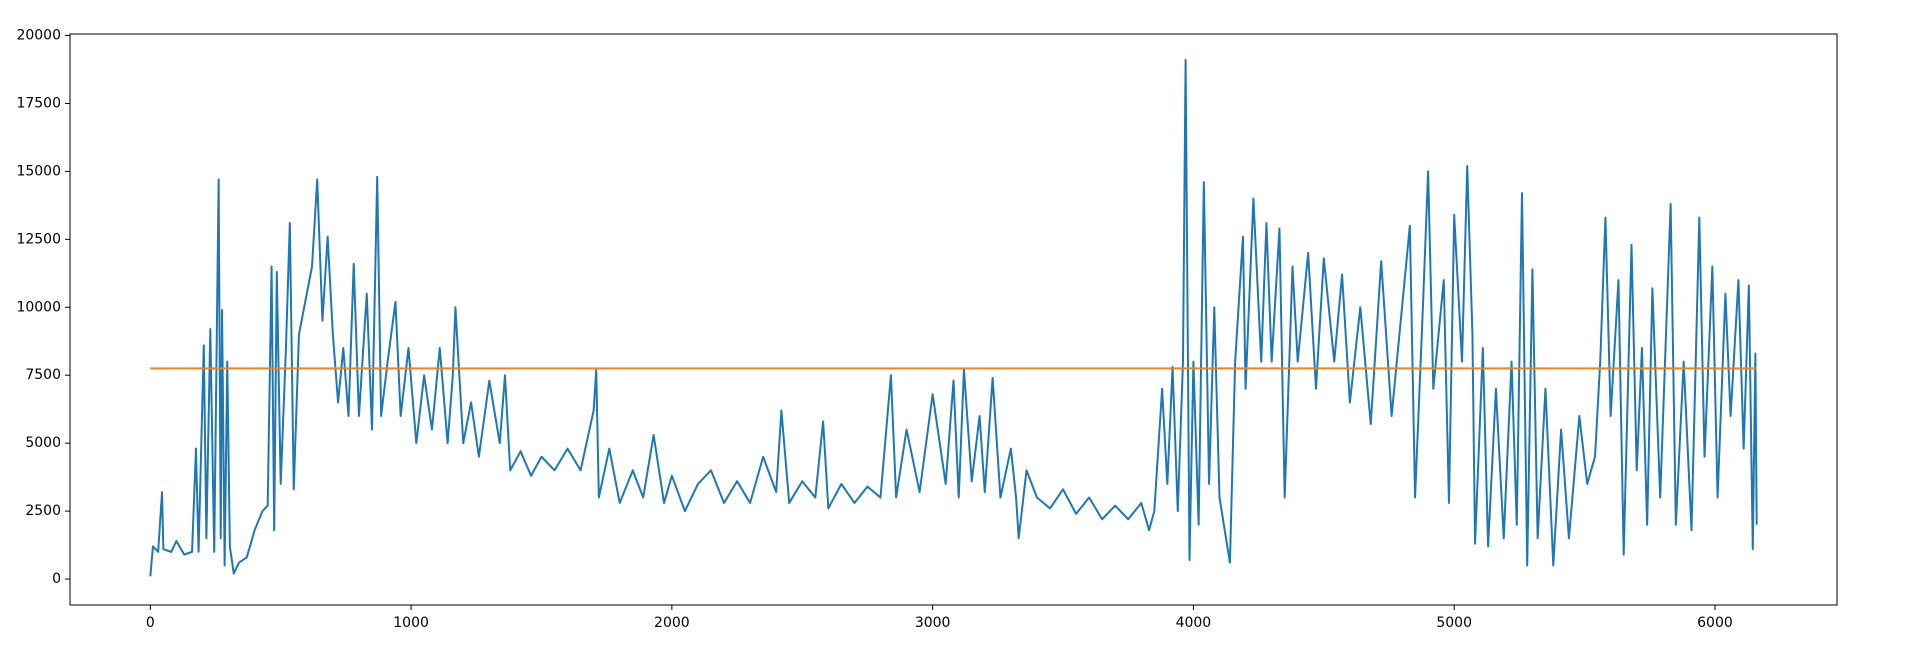 This screenshot has height=662, width=1920. What do you see at coordinates (38, 103) in the screenshot?
I see `y-tick-label: 17500` at bounding box center [38, 103].